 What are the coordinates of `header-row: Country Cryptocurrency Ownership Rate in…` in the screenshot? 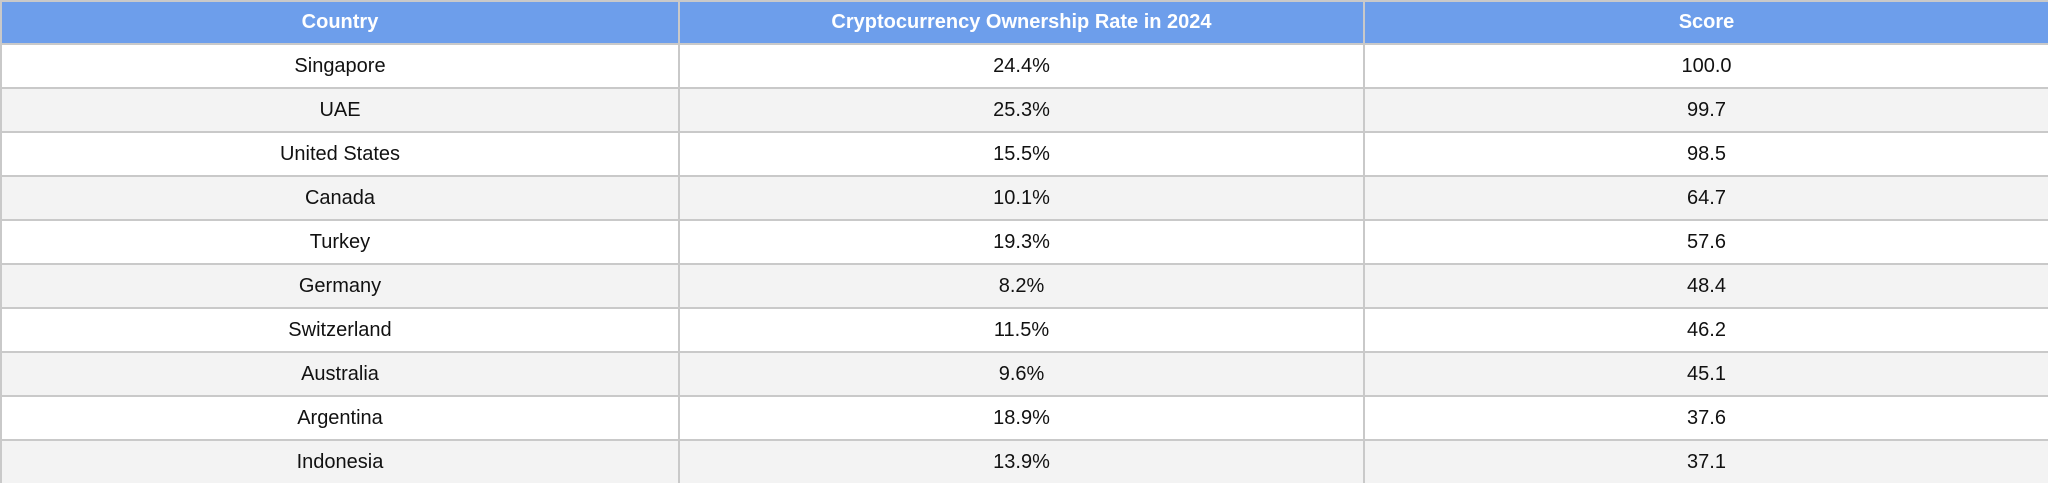 It's located at (1024, 22).